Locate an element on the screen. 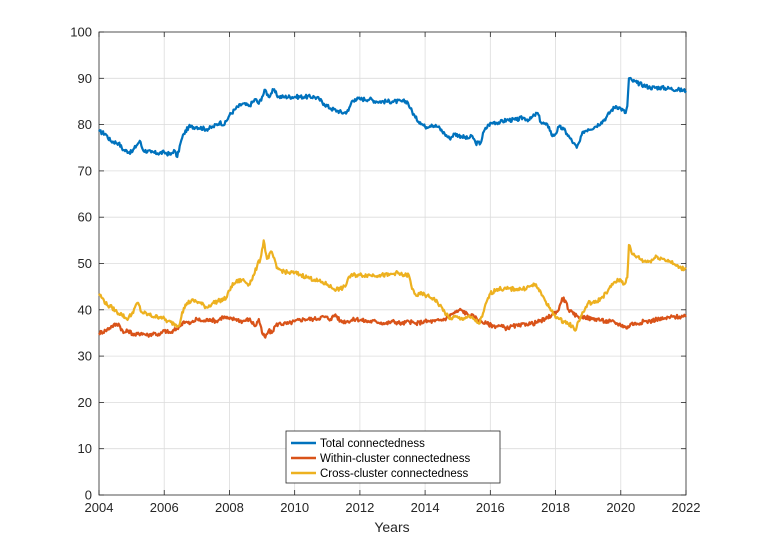 The height and width of the screenshot is (558, 759). y-tick-label: 20 is located at coordinates (85, 402).